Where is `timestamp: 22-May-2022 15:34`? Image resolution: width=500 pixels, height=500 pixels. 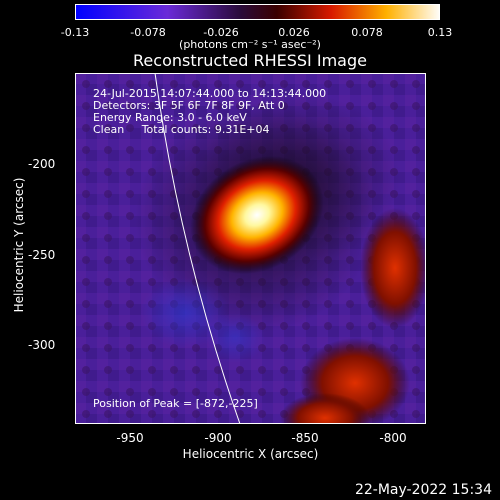
timestamp: 22-May-2022 15:34 is located at coordinates (423, 490).